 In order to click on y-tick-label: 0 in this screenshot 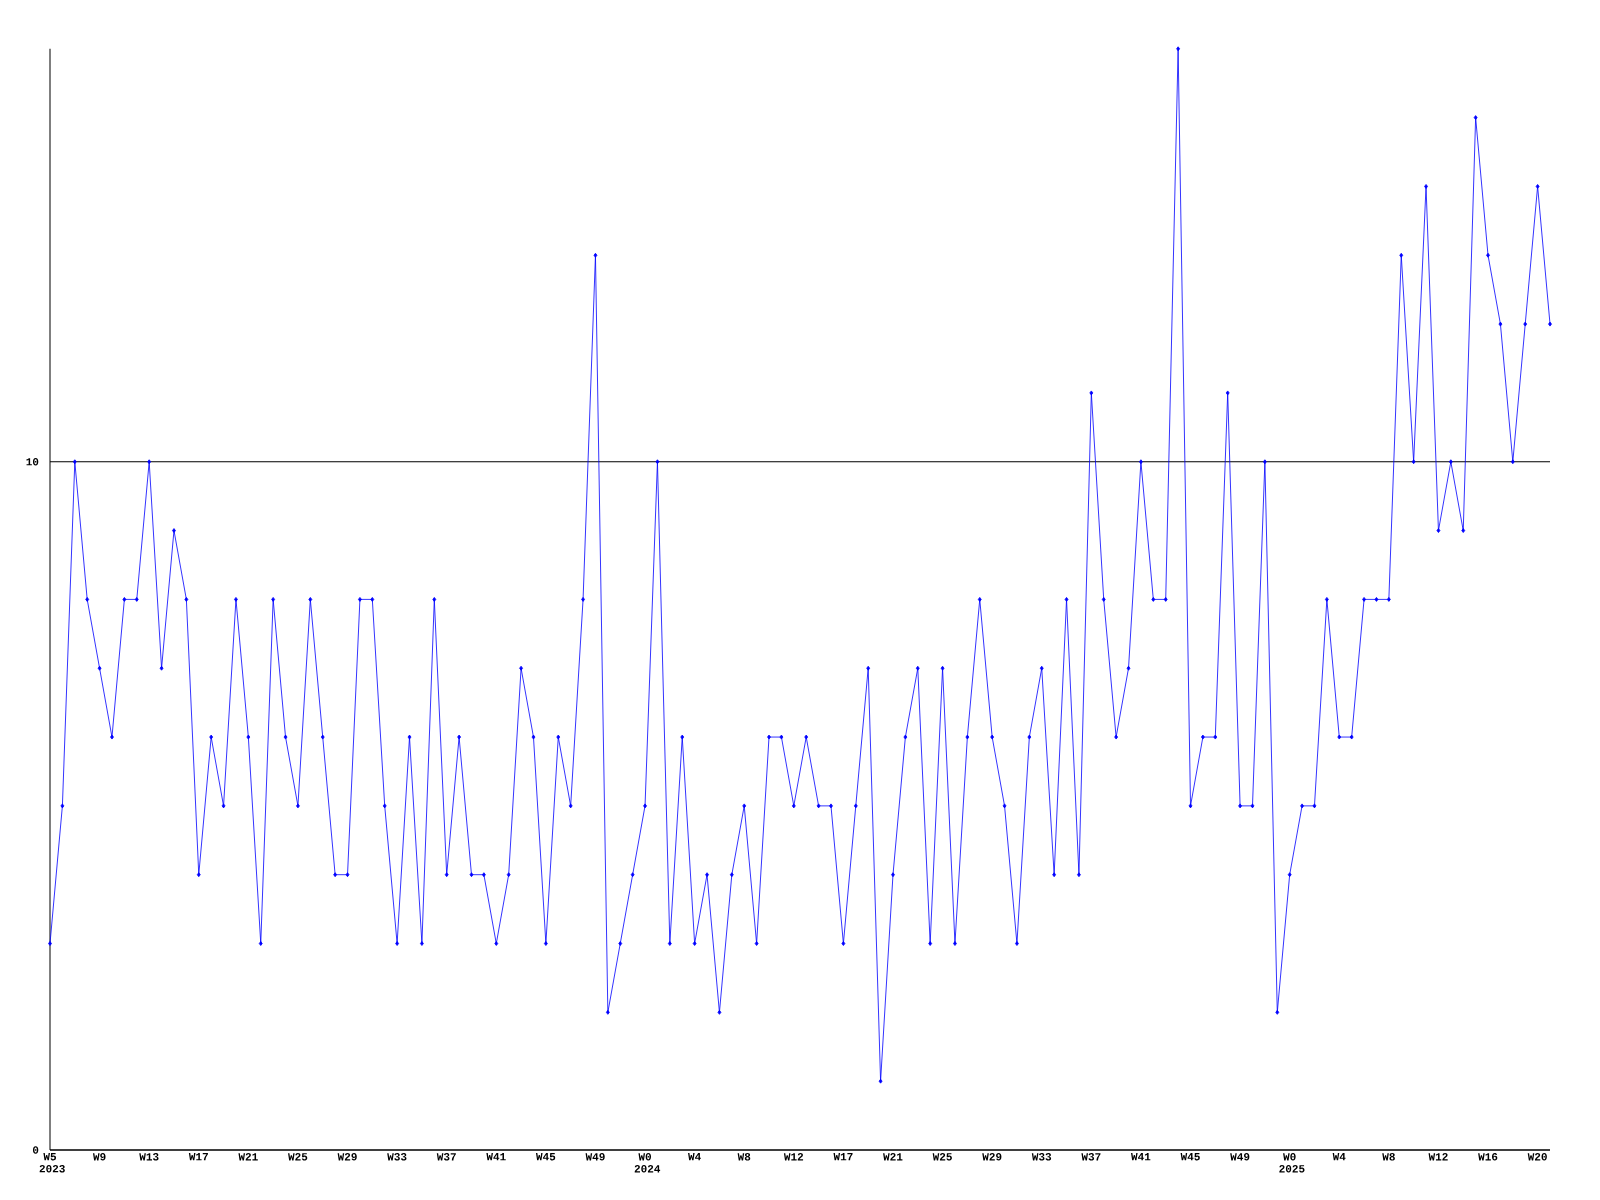, I will do `click(35, 1150)`.